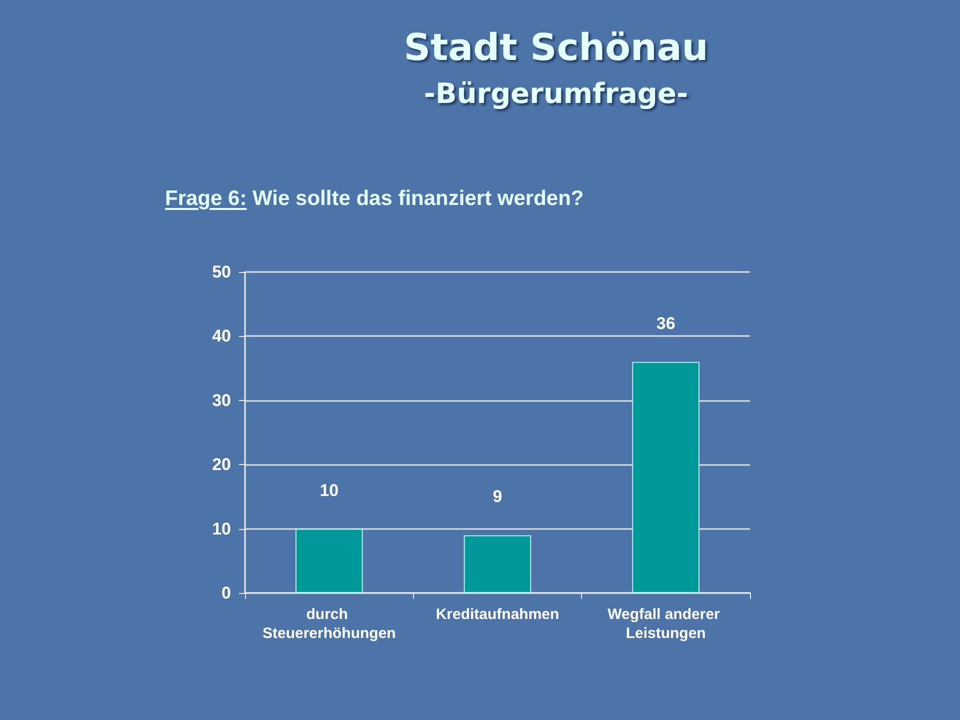 The width and height of the screenshot is (960, 720). Describe the element at coordinates (221, 336) in the screenshot. I see `y-tick-label: 40` at that location.